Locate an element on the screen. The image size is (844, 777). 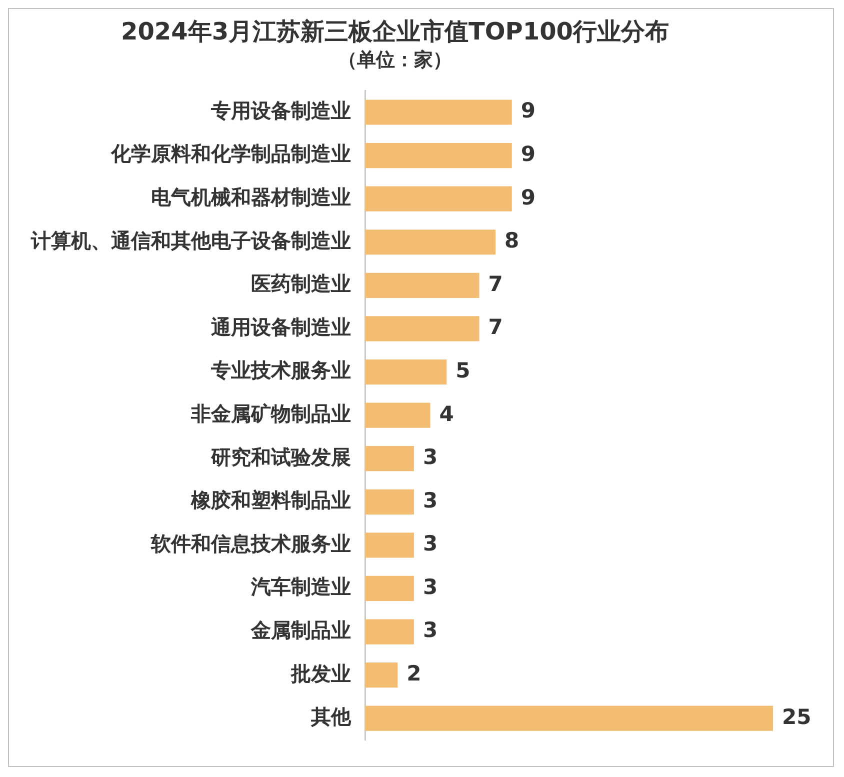
y-tick-label: 计算机、通信和其他电子设备制造业 is located at coordinates (190, 240).